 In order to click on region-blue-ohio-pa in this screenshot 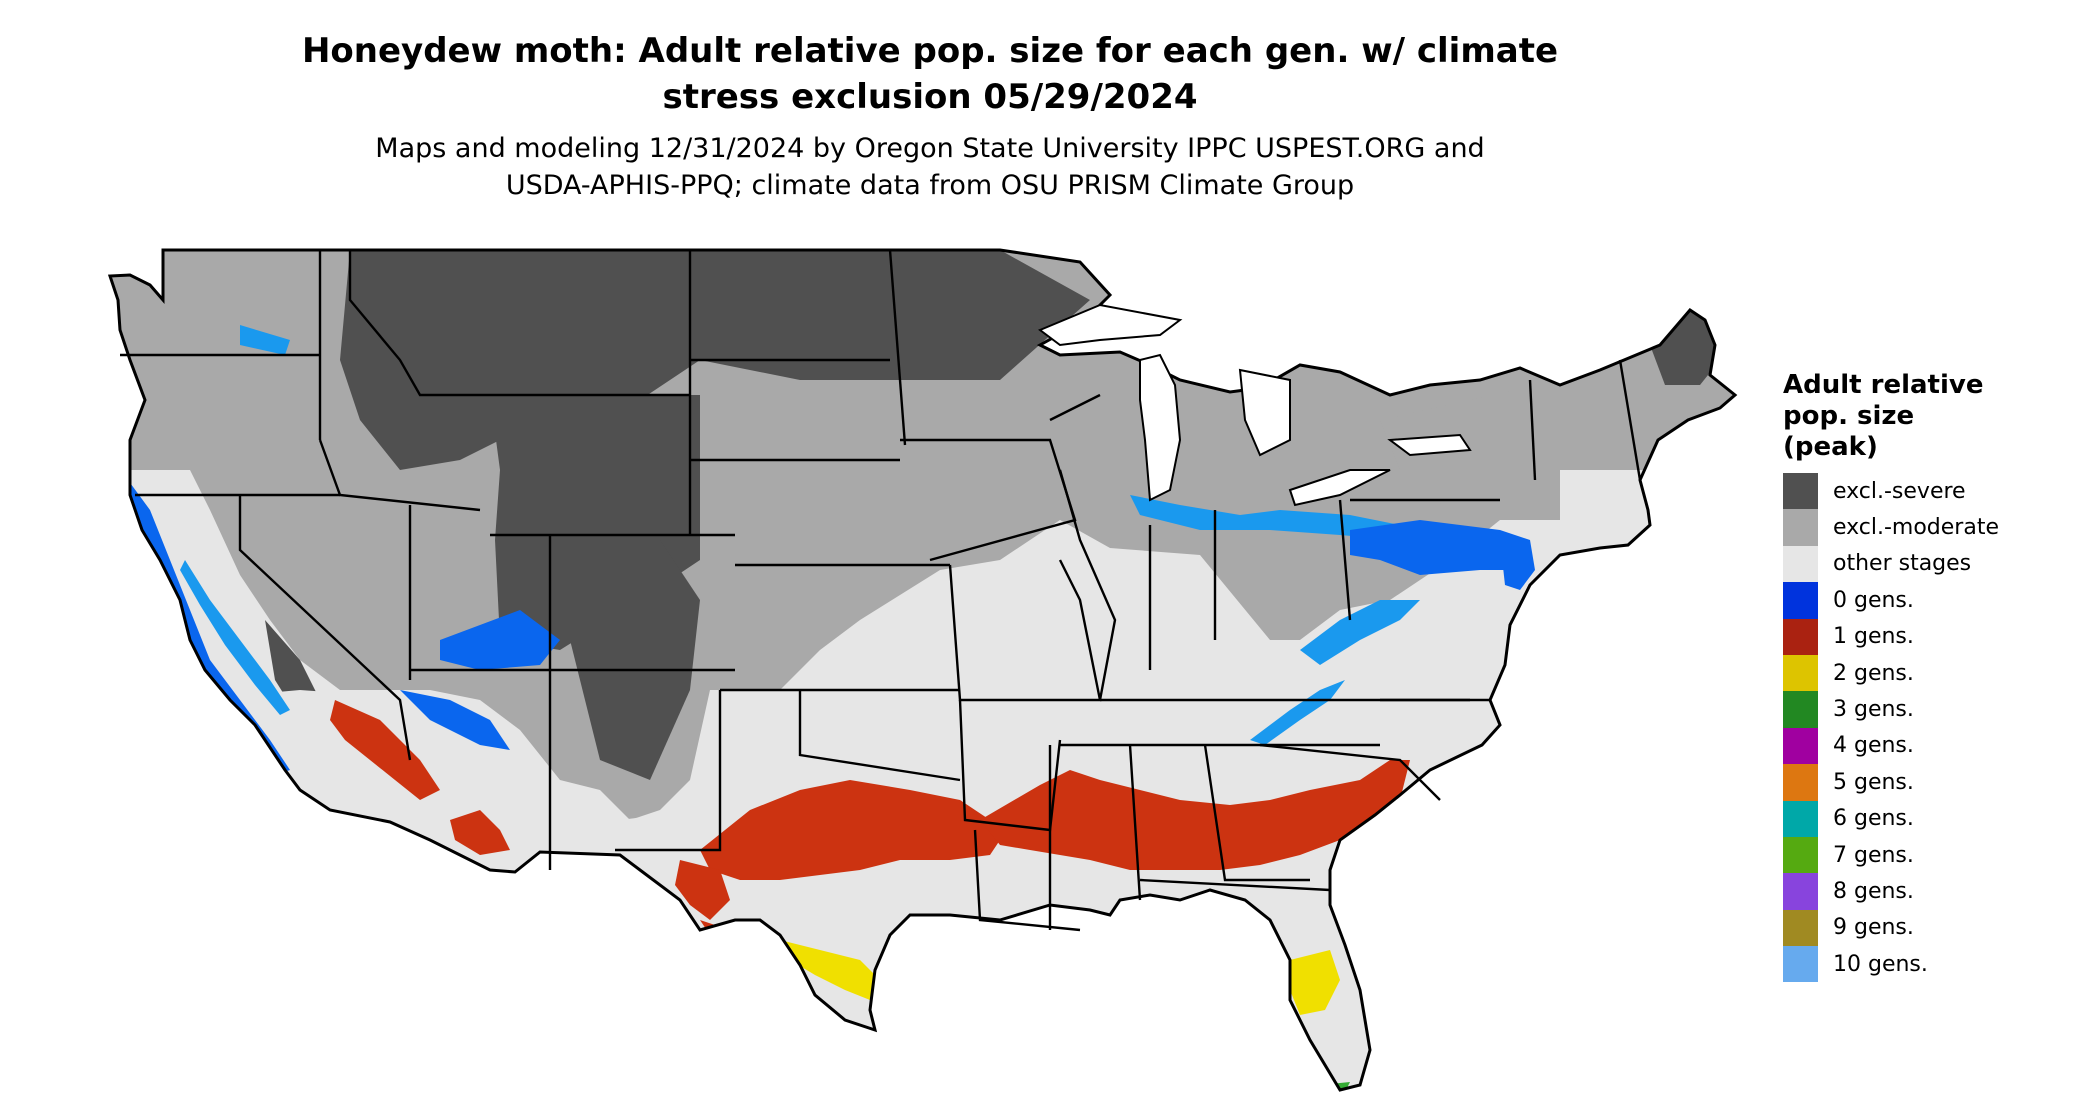, I will do `click(1265, 517)`.